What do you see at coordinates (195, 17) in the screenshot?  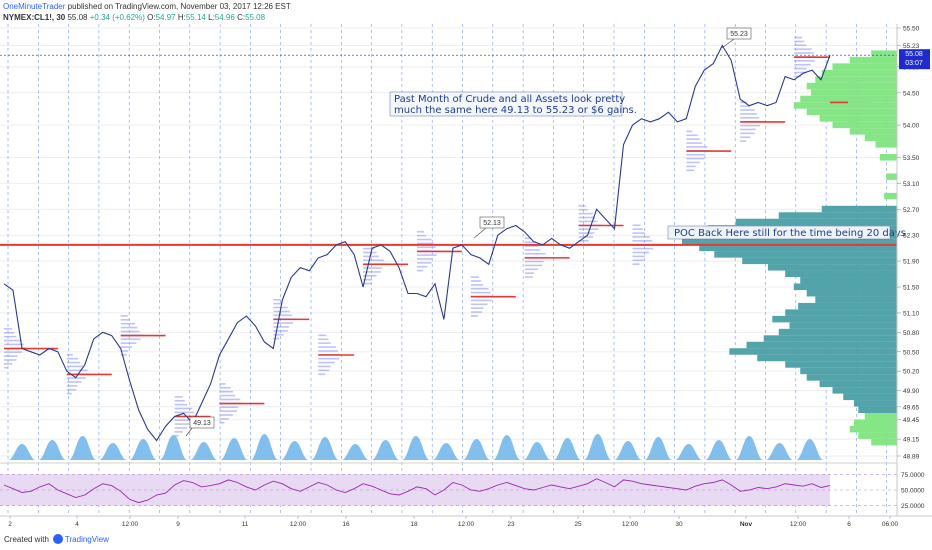 I see `ohlc-high: 55.14` at bounding box center [195, 17].